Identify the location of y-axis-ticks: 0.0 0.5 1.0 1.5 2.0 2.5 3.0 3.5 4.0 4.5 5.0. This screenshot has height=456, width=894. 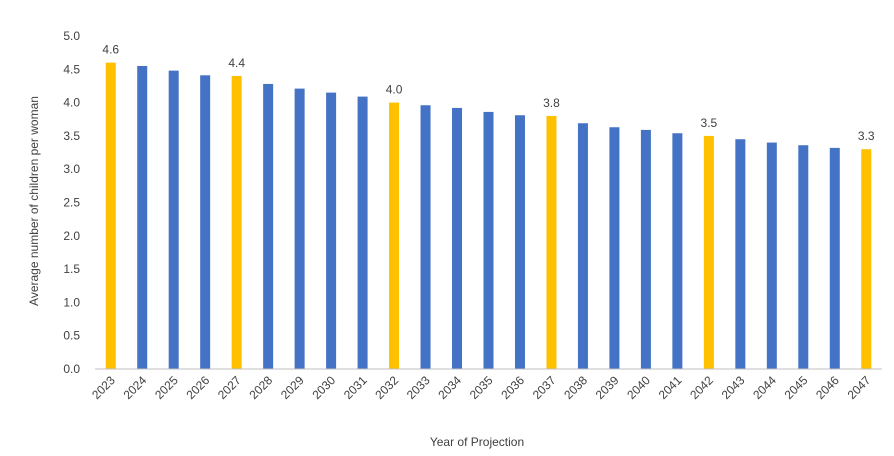
(71, 202).